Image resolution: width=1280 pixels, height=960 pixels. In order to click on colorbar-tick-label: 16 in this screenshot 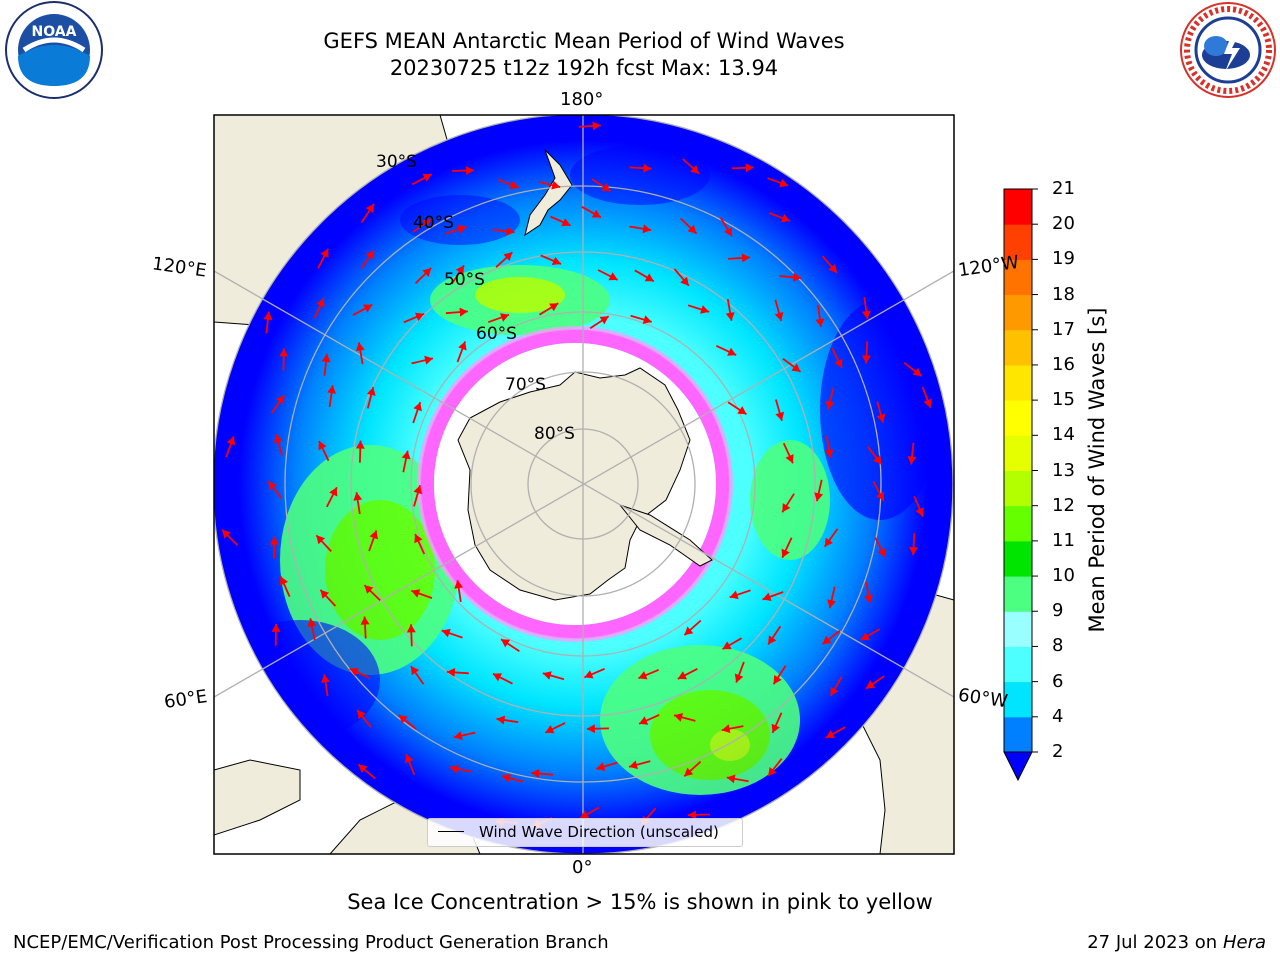, I will do `click(1063, 364)`.